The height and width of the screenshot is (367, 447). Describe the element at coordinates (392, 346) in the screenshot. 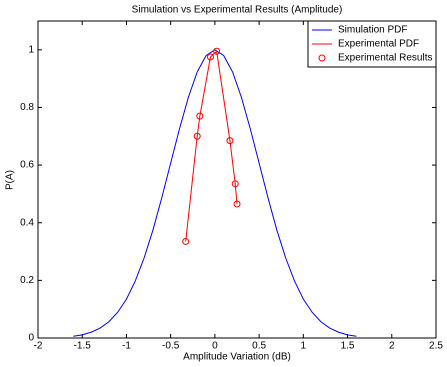

I see `x-tick-label: 2` at that location.